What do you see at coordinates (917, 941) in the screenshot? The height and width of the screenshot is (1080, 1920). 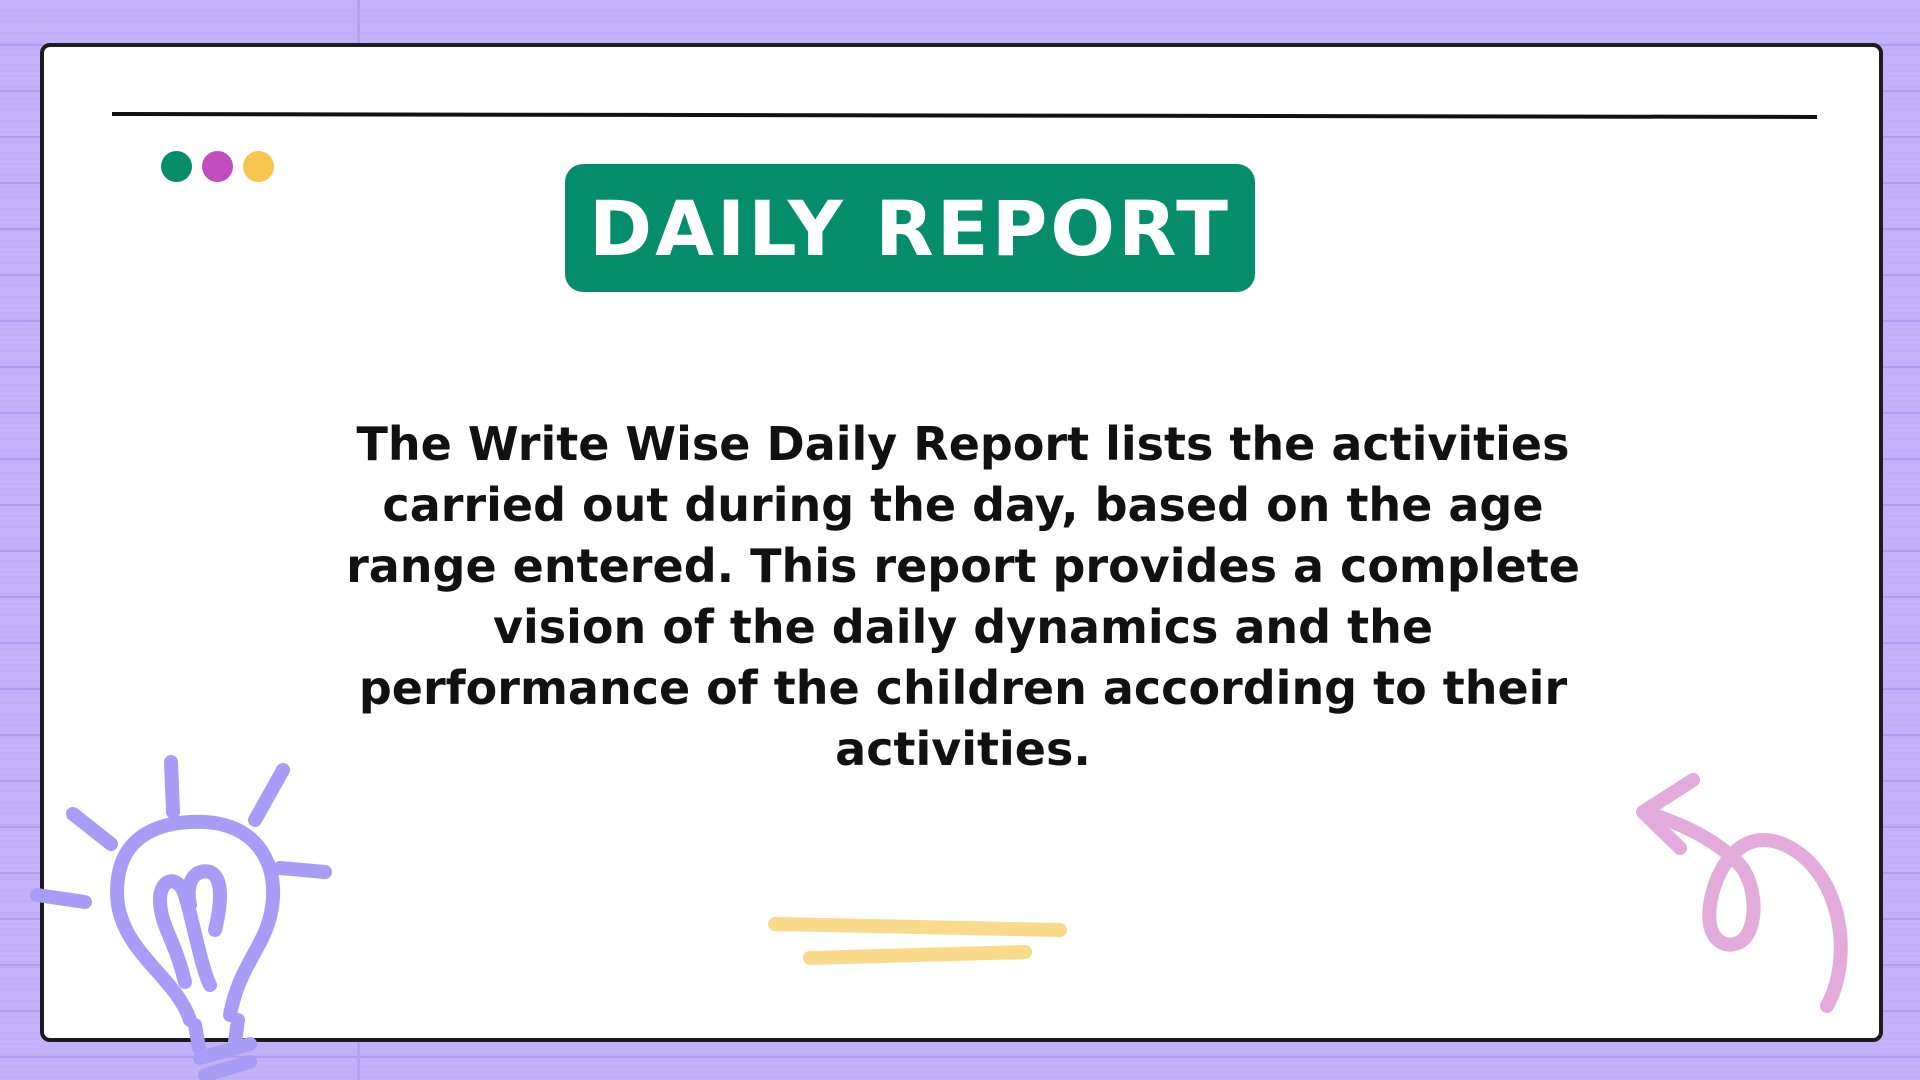 I see `underline-strokes-icon` at bounding box center [917, 941].